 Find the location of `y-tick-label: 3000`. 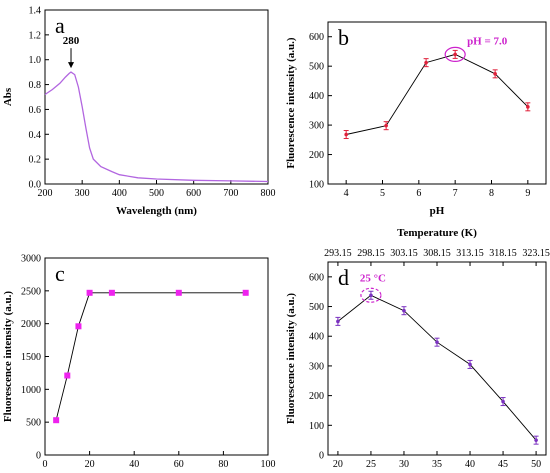

y-tick-label: 3000 is located at coordinates (31, 259).